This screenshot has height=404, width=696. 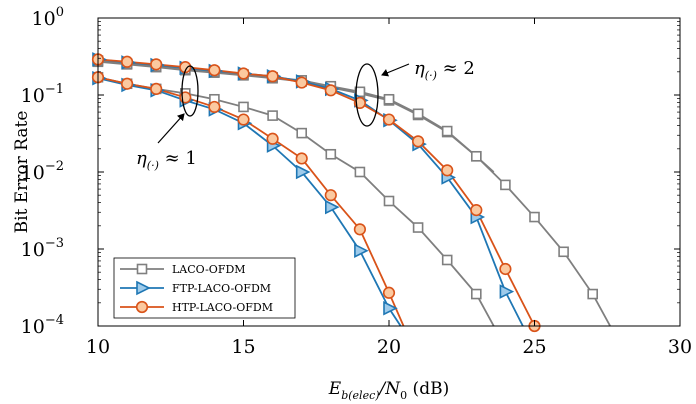 I want to click on y-tick-label: 10⁰, so click(x=48, y=17).